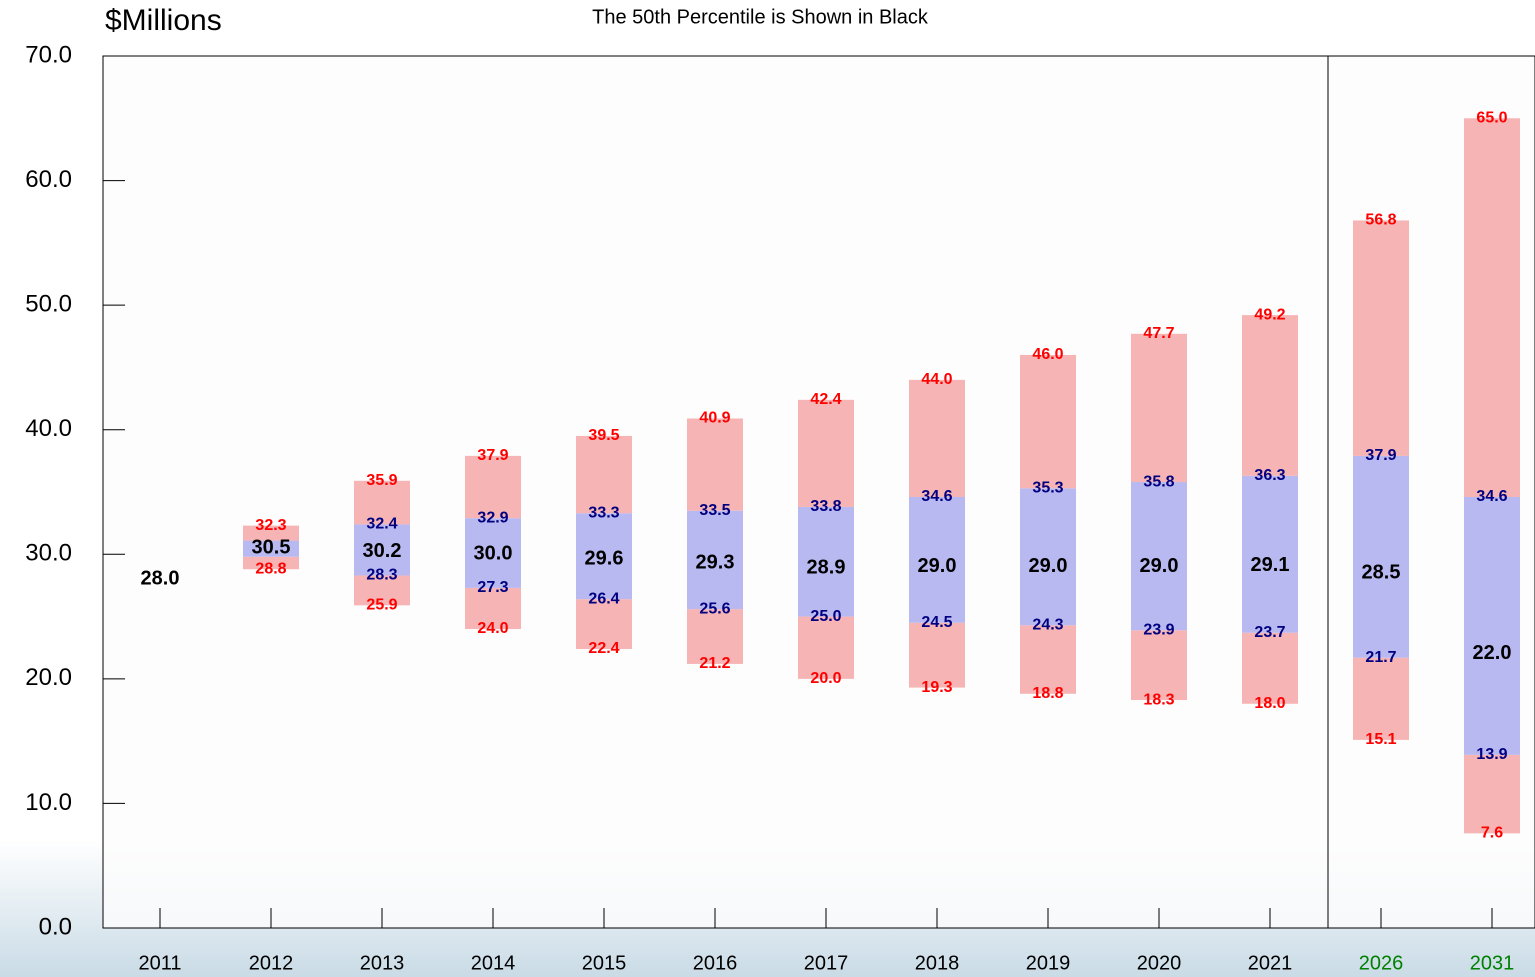 Image resolution: width=1535 pixels, height=977 pixels. What do you see at coordinates (714, 663) in the screenshot?
I see `percentile-label: 21.2` at bounding box center [714, 663].